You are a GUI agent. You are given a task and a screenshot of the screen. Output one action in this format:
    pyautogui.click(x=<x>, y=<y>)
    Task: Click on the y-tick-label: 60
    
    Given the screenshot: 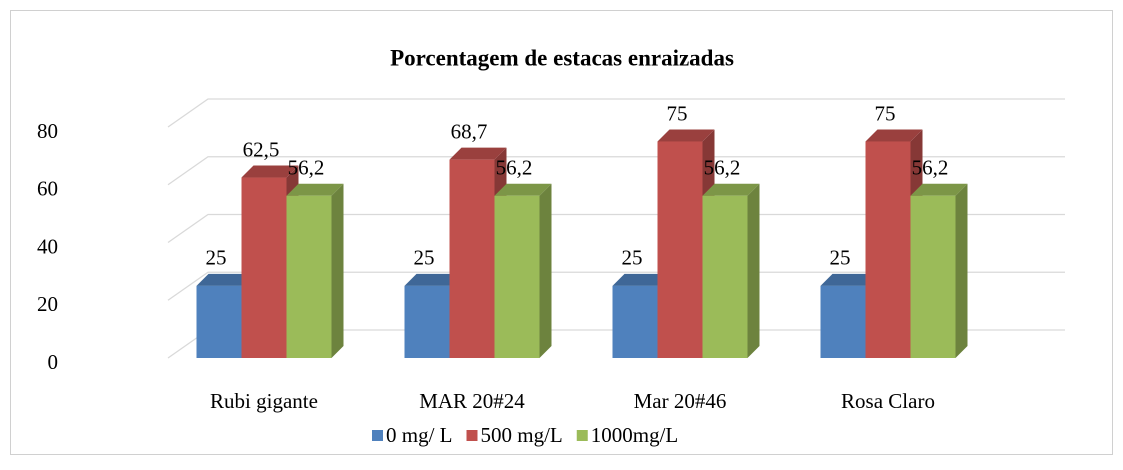 What is the action you would take?
    pyautogui.click(x=47, y=189)
    